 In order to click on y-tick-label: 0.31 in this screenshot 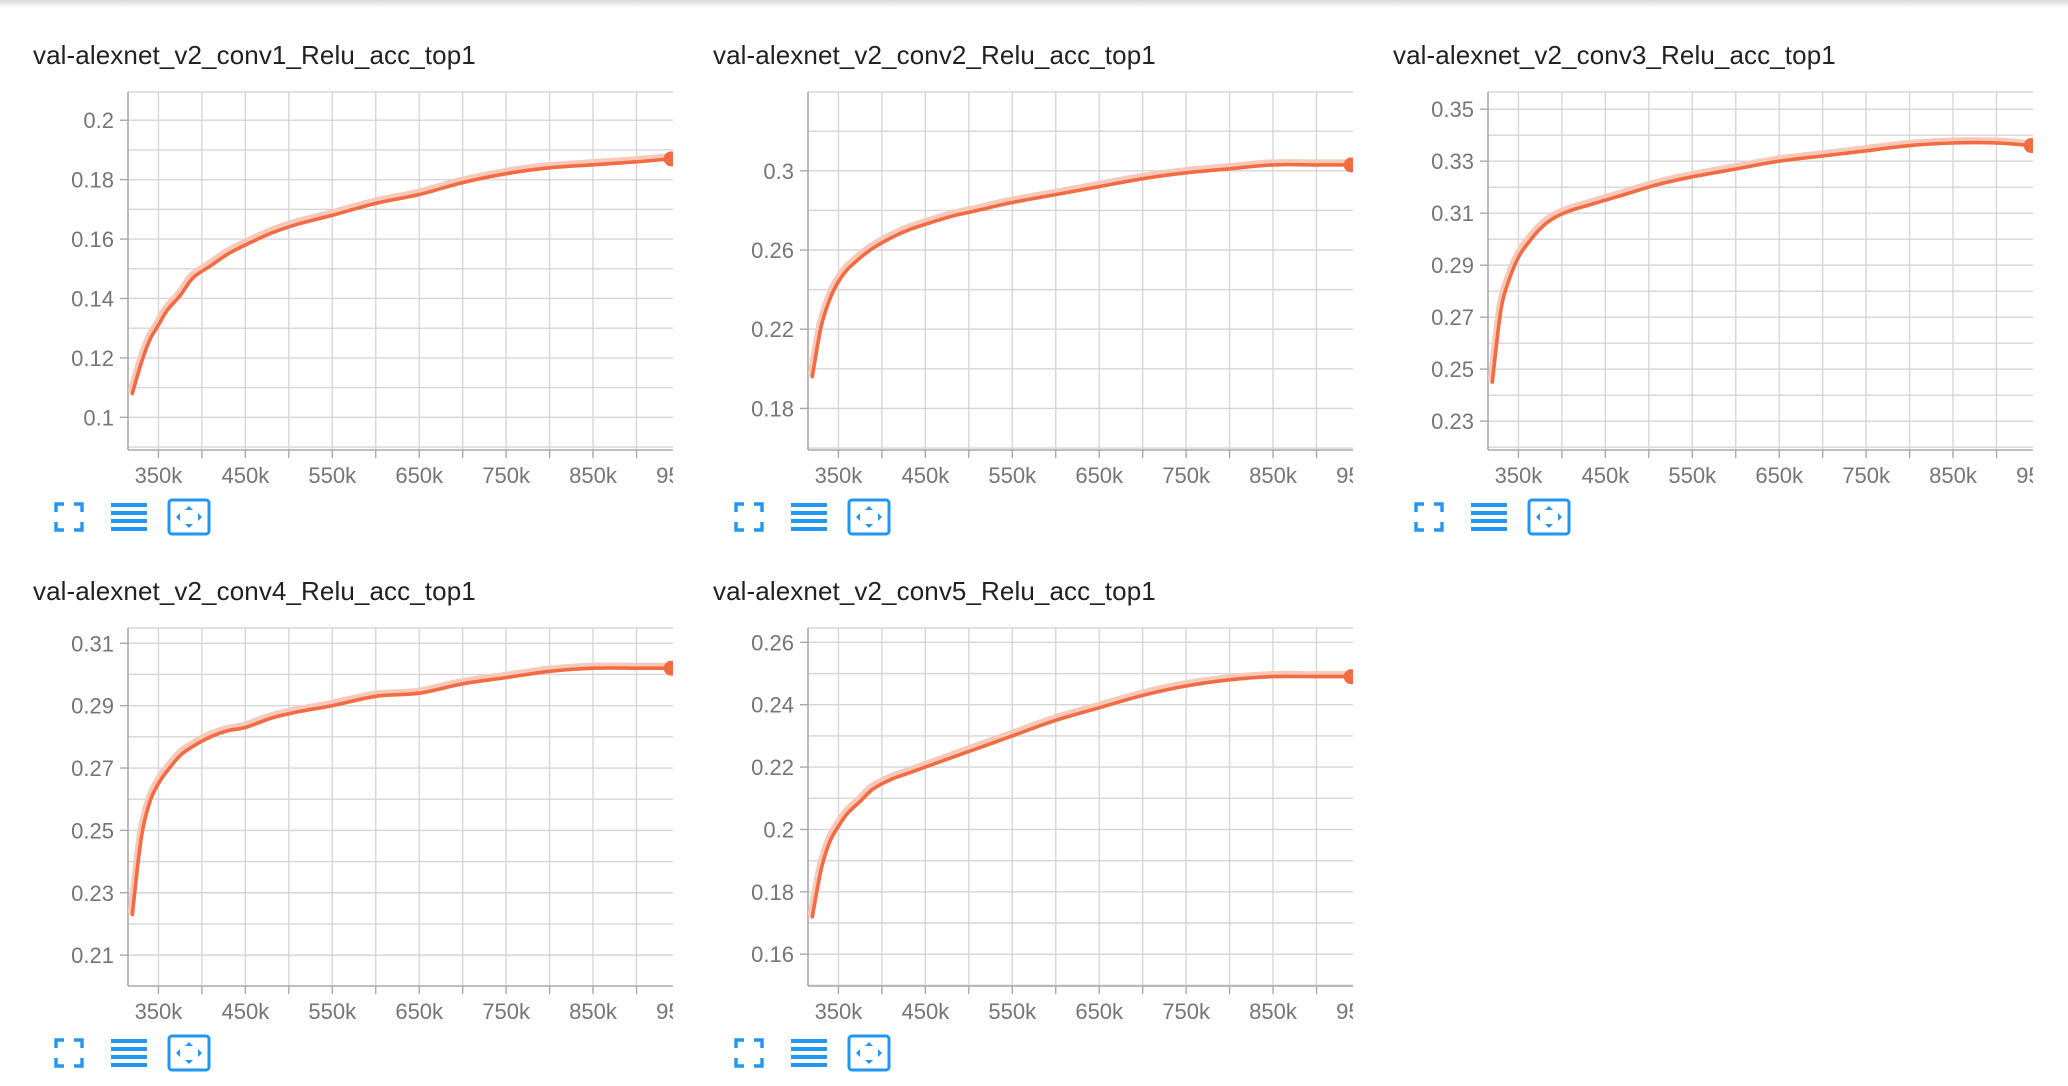, I will do `click(1452, 213)`.